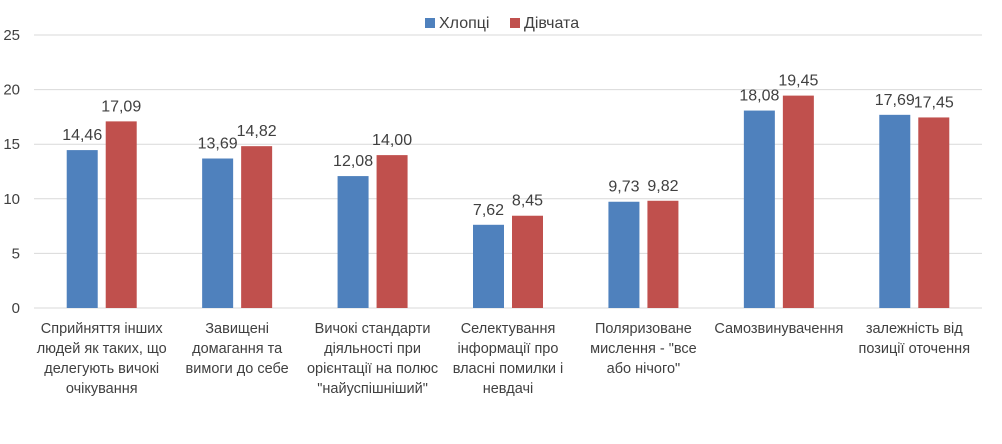 Image resolution: width=1002 pixels, height=444 pixels. Describe the element at coordinates (16, 308) in the screenshot. I see `y-tick-label: 0` at that location.